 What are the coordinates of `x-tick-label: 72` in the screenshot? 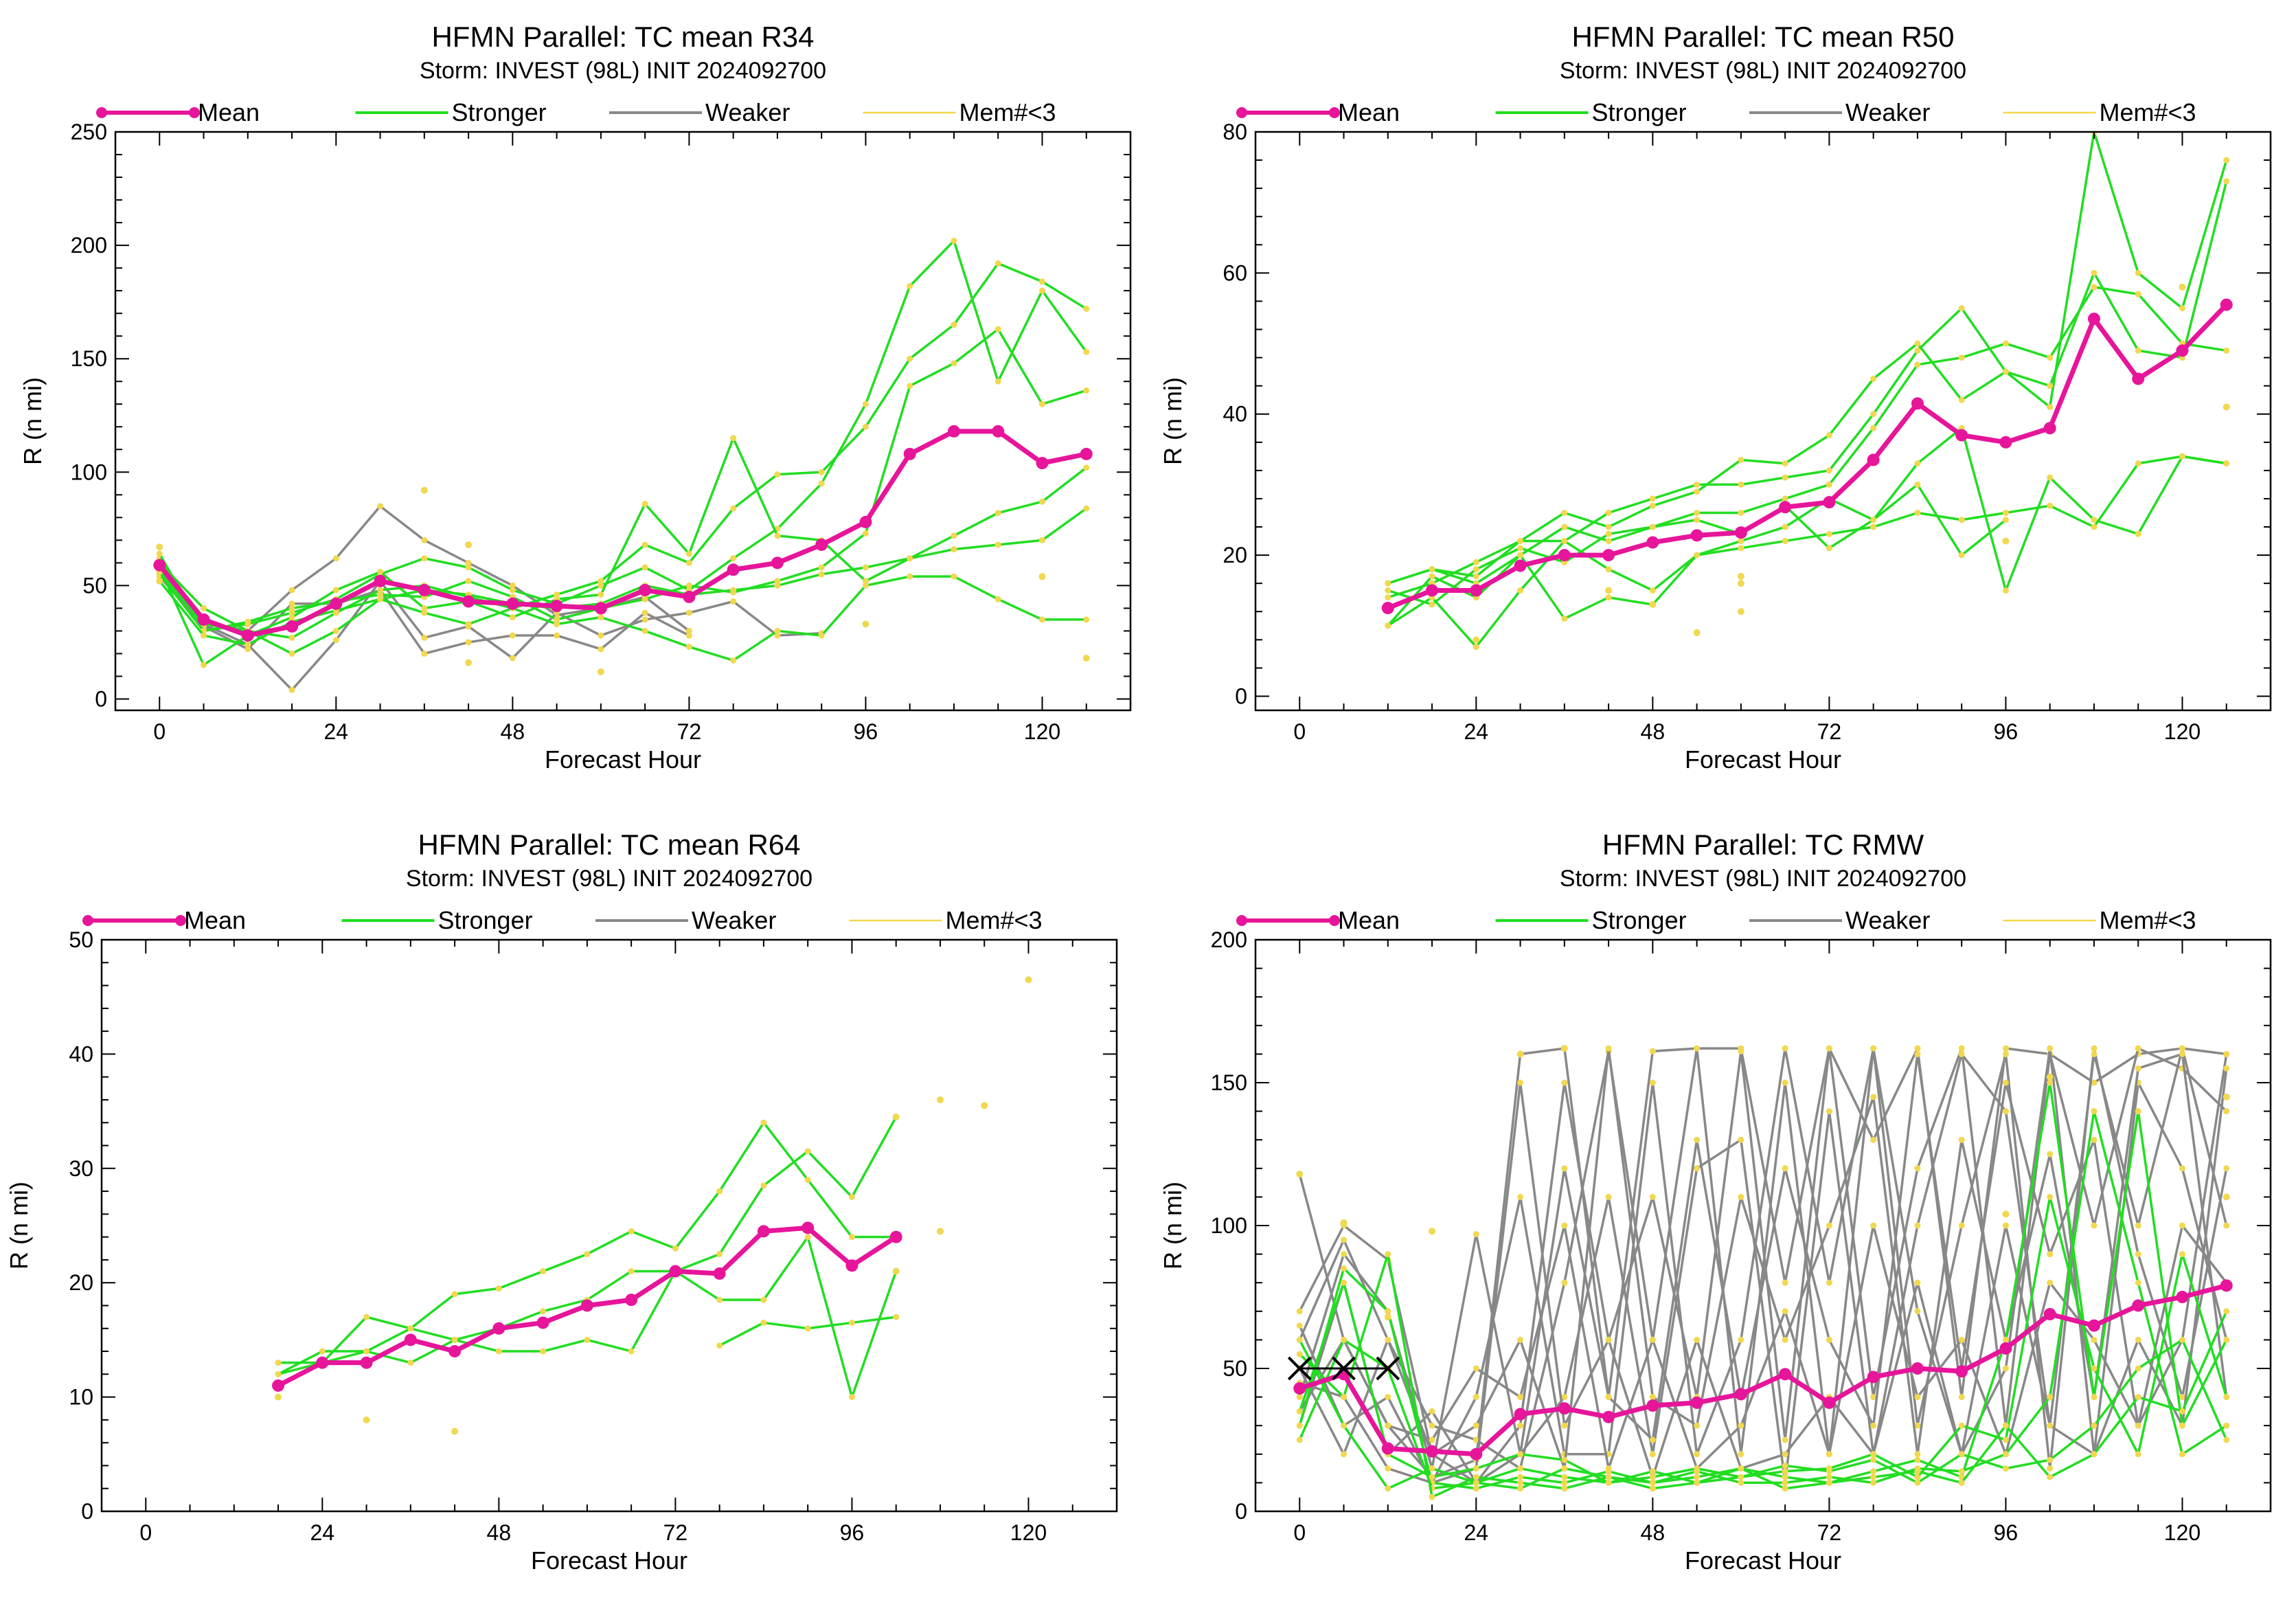 It's located at (1829, 1532).